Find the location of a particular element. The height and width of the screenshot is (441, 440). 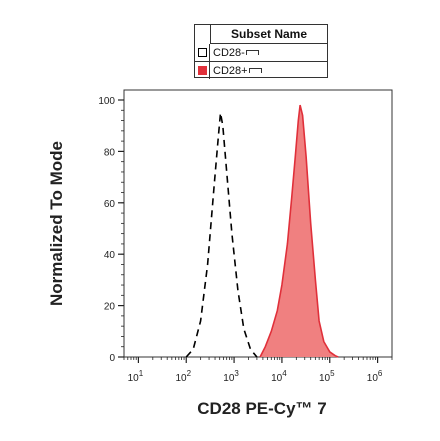

series-outline-cd28- is located at coordinates (299, 231).